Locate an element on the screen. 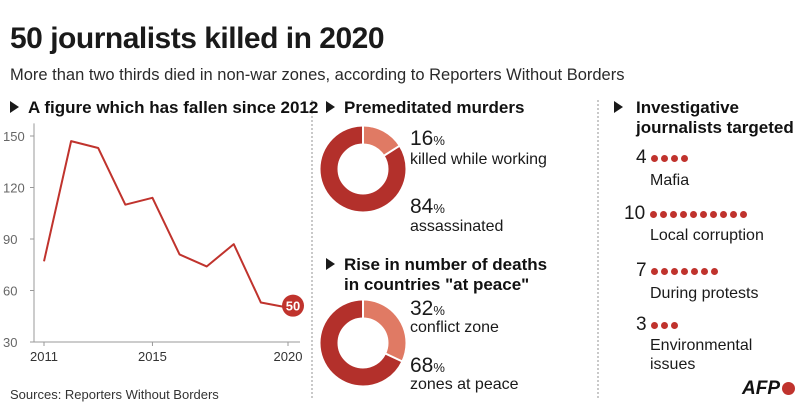 The height and width of the screenshot is (418, 800). slice-value: 16 is located at coordinates (422, 138).